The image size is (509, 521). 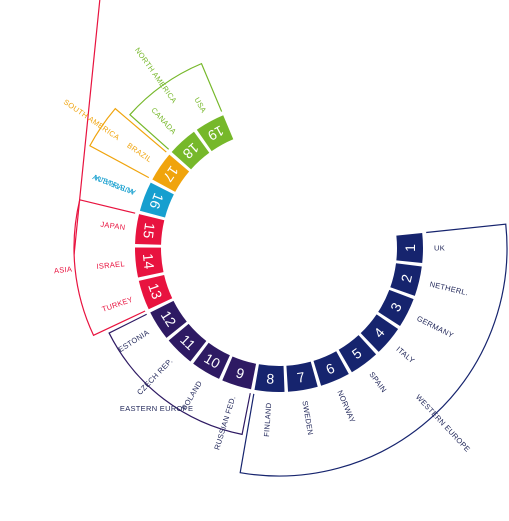 I want to click on country-label-13: TURKEY, so click(x=117, y=304).